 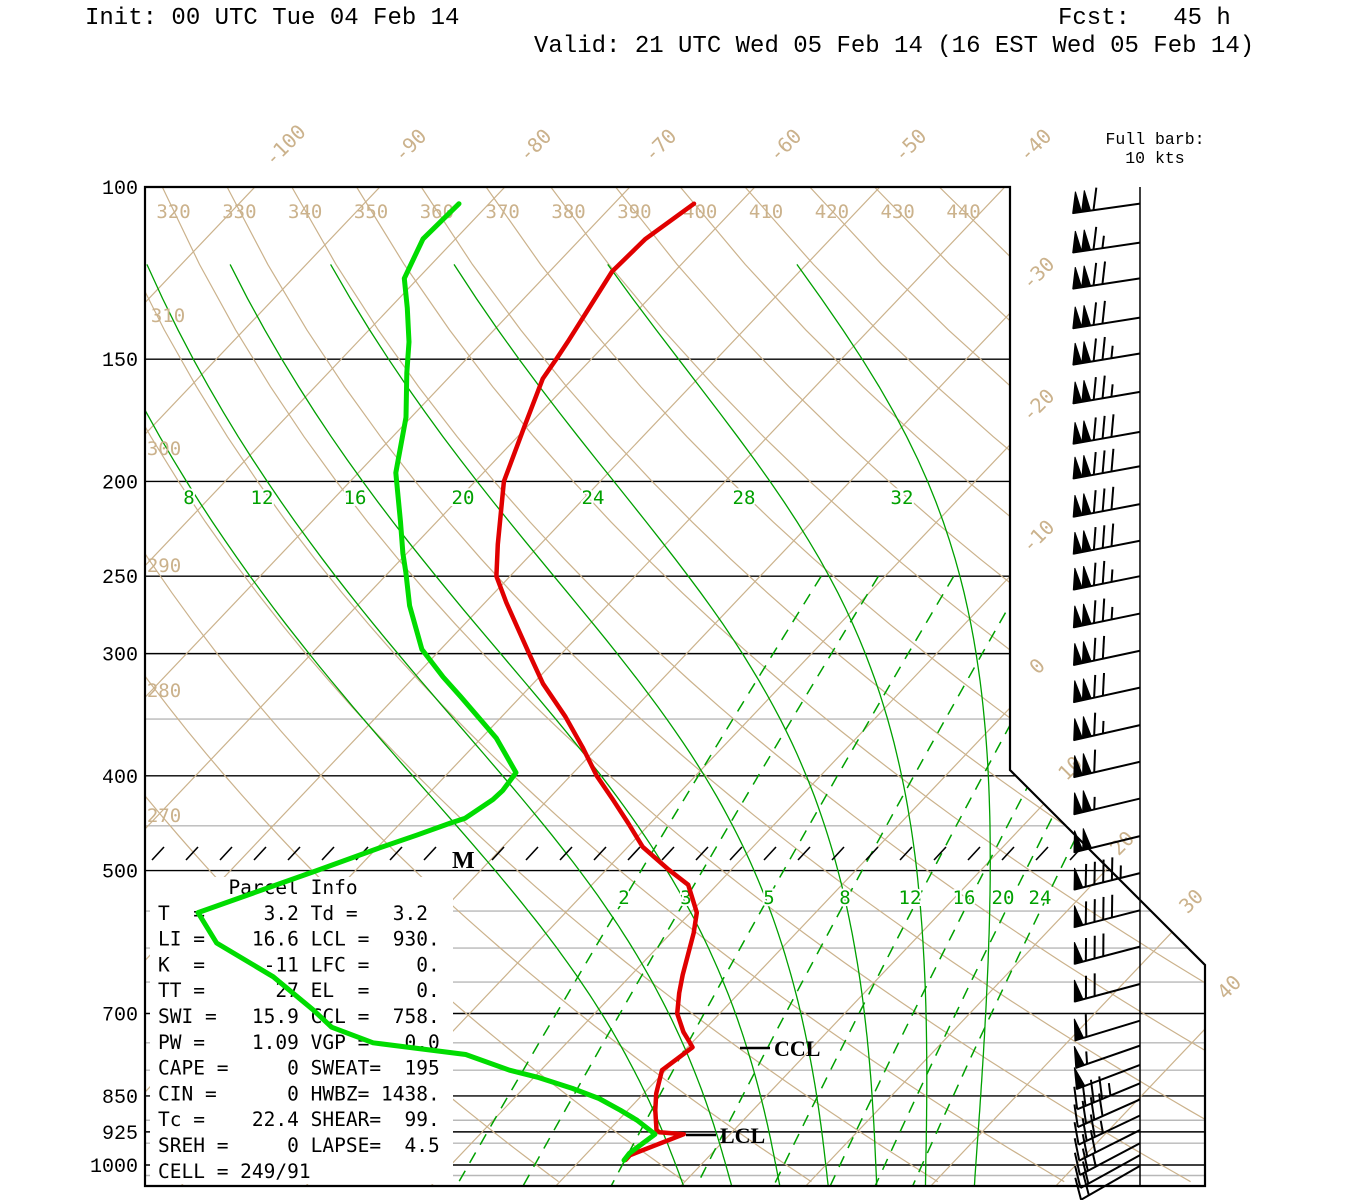 I want to click on dry-adiabat-label: 400, so click(x=700, y=212).